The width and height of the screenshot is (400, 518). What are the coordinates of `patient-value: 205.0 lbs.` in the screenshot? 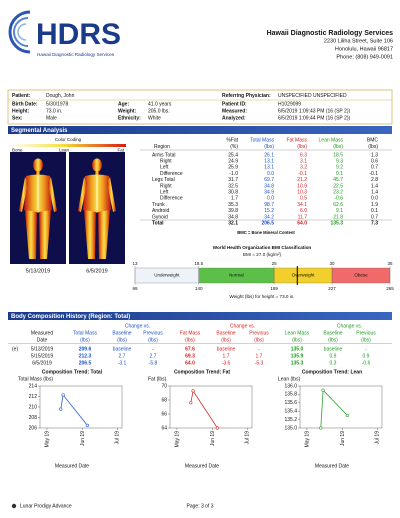 It's located at (159, 111).